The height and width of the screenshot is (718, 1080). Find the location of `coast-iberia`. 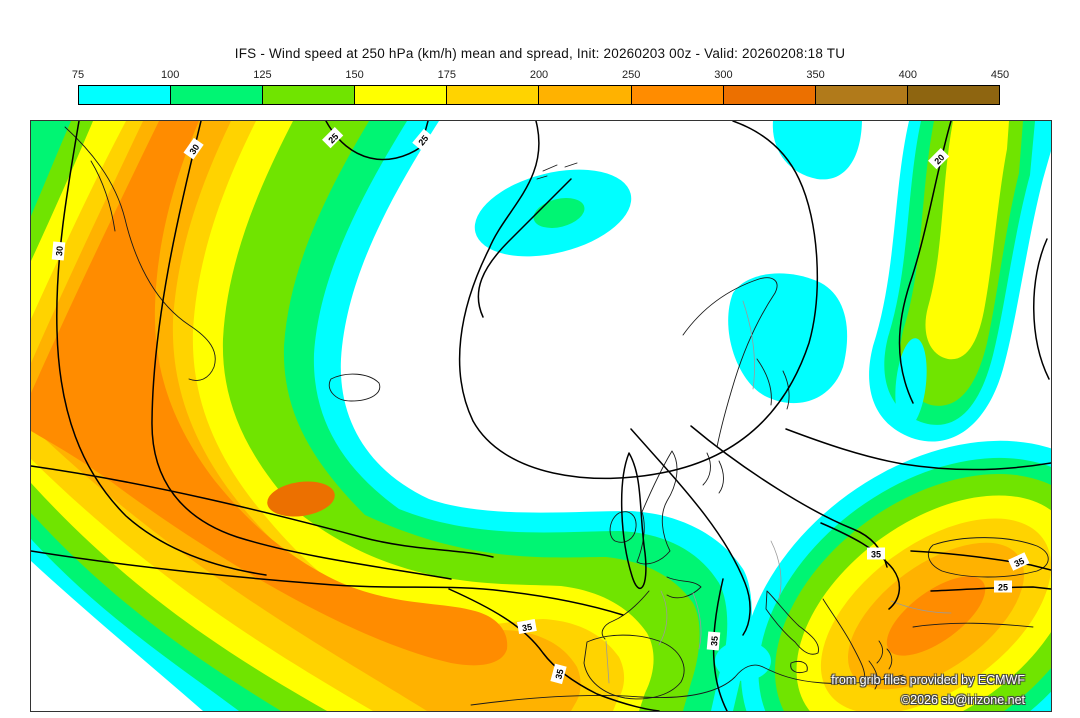

coast-iberia is located at coordinates (634, 667).